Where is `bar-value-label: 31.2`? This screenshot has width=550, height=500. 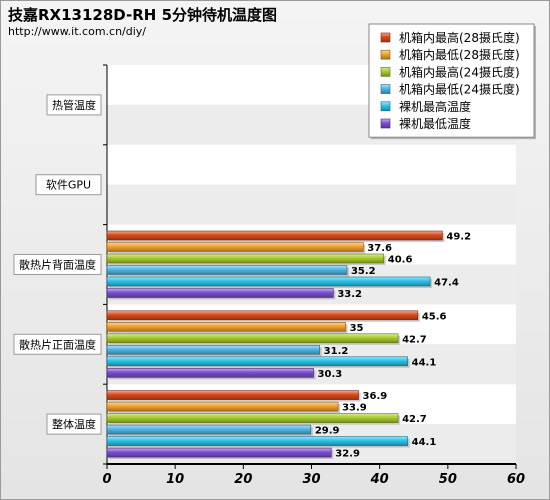
bar-value-label: 31.2 is located at coordinates (336, 351).